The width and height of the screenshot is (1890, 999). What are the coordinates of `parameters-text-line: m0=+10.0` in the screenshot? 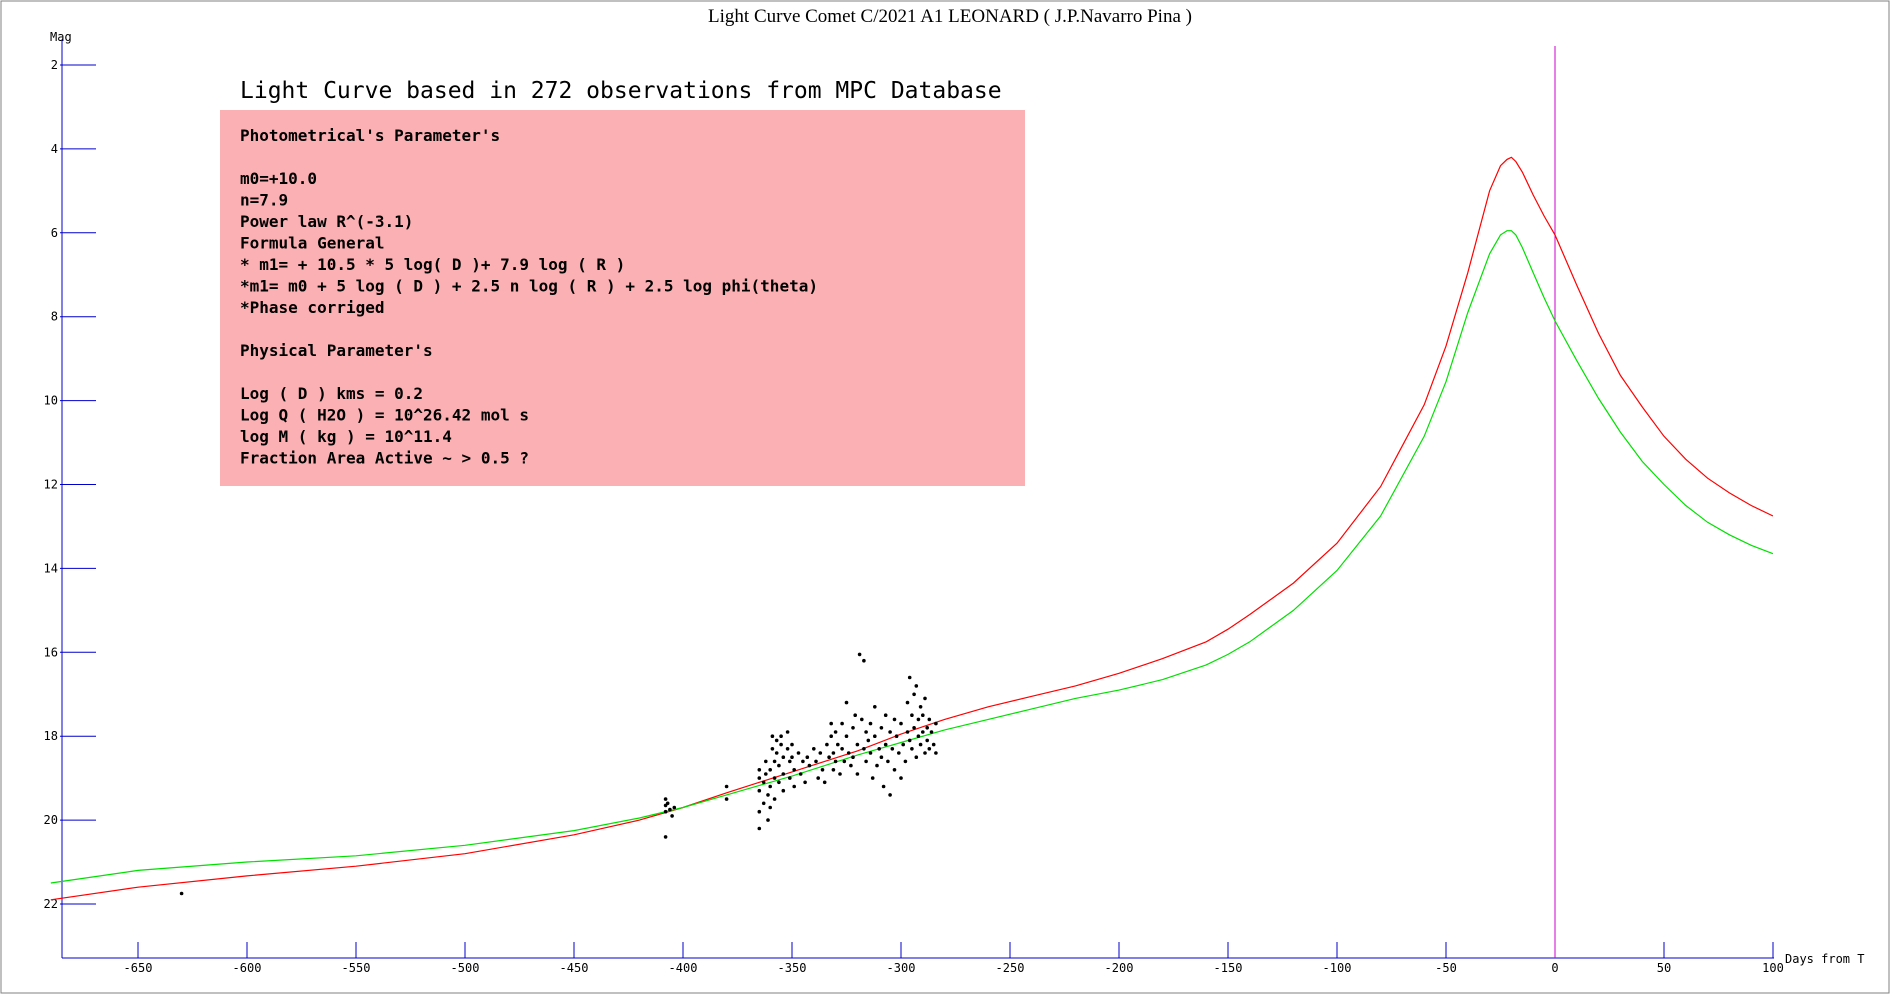 It's located at (278, 178).